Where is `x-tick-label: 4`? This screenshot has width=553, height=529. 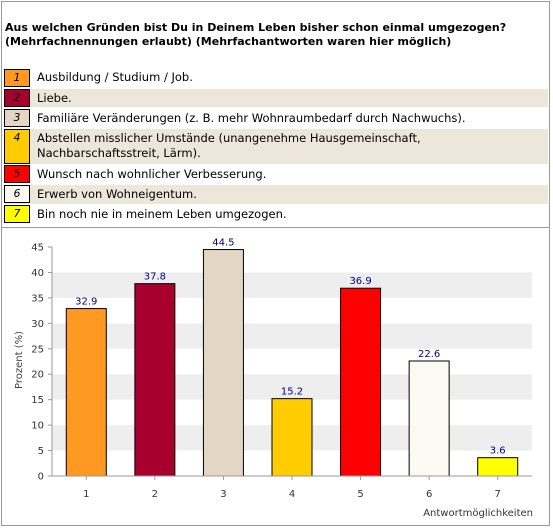 x-tick-label: 4 is located at coordinates (292, 494).